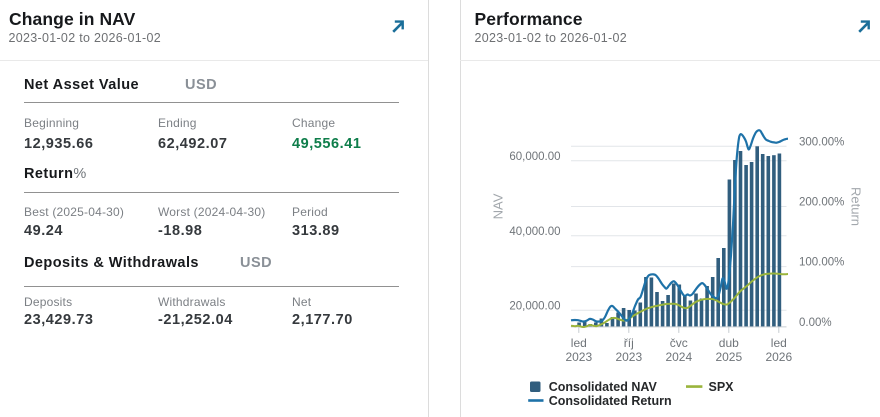 The image size is (880, 417). I want to click on svg-text: 60,000.00, so click(534, 157).